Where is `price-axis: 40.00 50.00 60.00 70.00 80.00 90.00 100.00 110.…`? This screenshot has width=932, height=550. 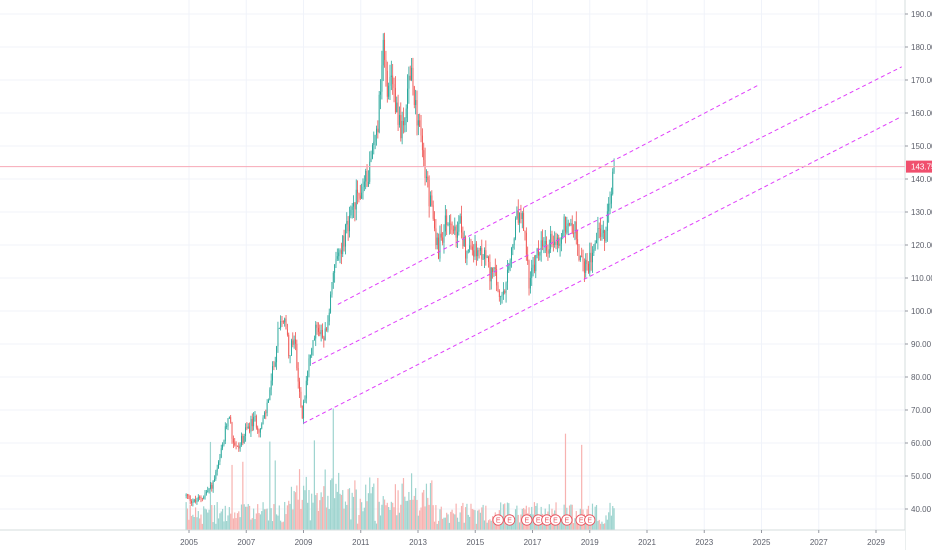 price-axis: 40.00 50.00 60.00 70.00 80.00 90.00 100.00 110.… is located at coordinates (918, 275).